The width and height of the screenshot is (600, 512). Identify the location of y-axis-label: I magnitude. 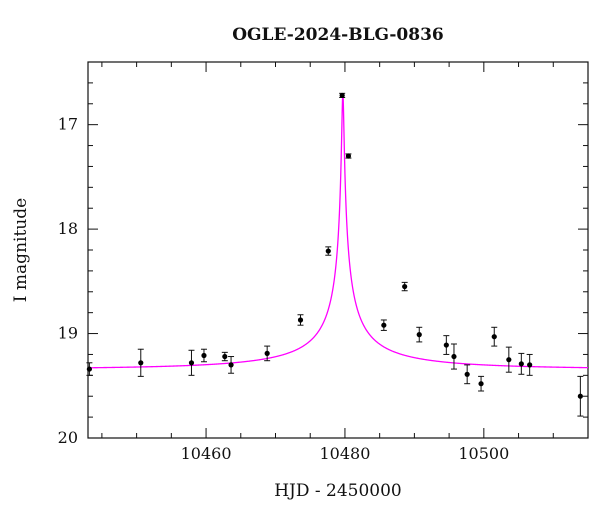
(21, 250).